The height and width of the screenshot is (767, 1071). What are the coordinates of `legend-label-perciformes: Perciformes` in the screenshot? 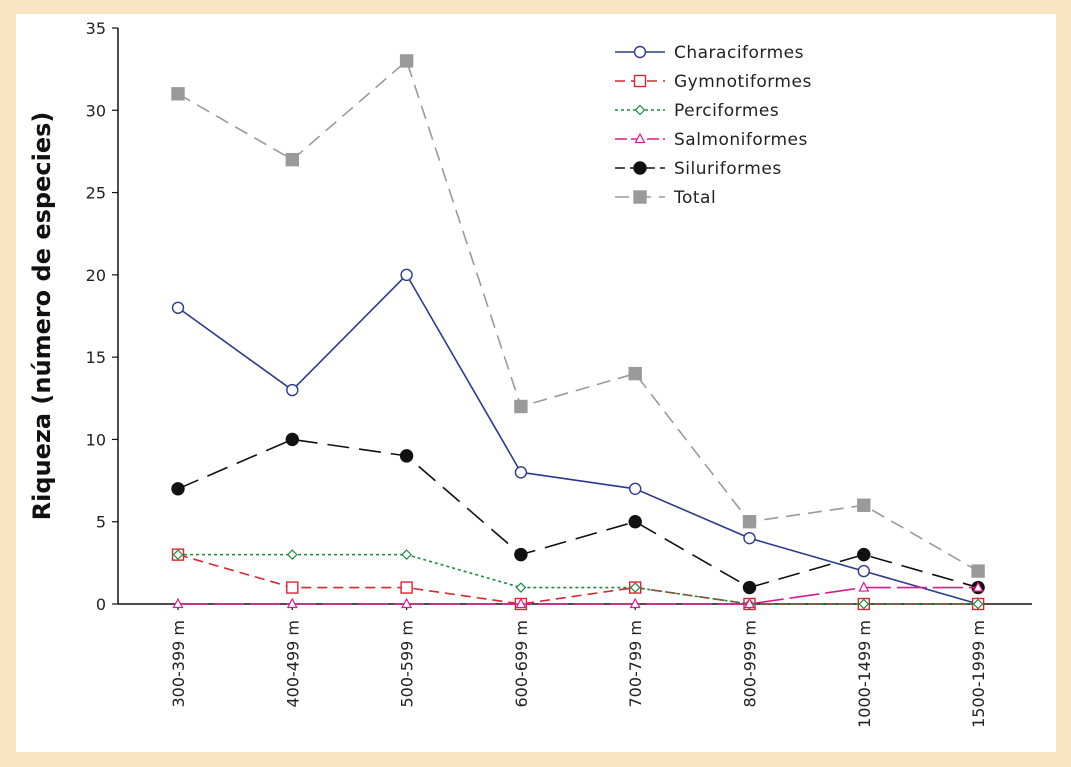 It's located at (726, 111).